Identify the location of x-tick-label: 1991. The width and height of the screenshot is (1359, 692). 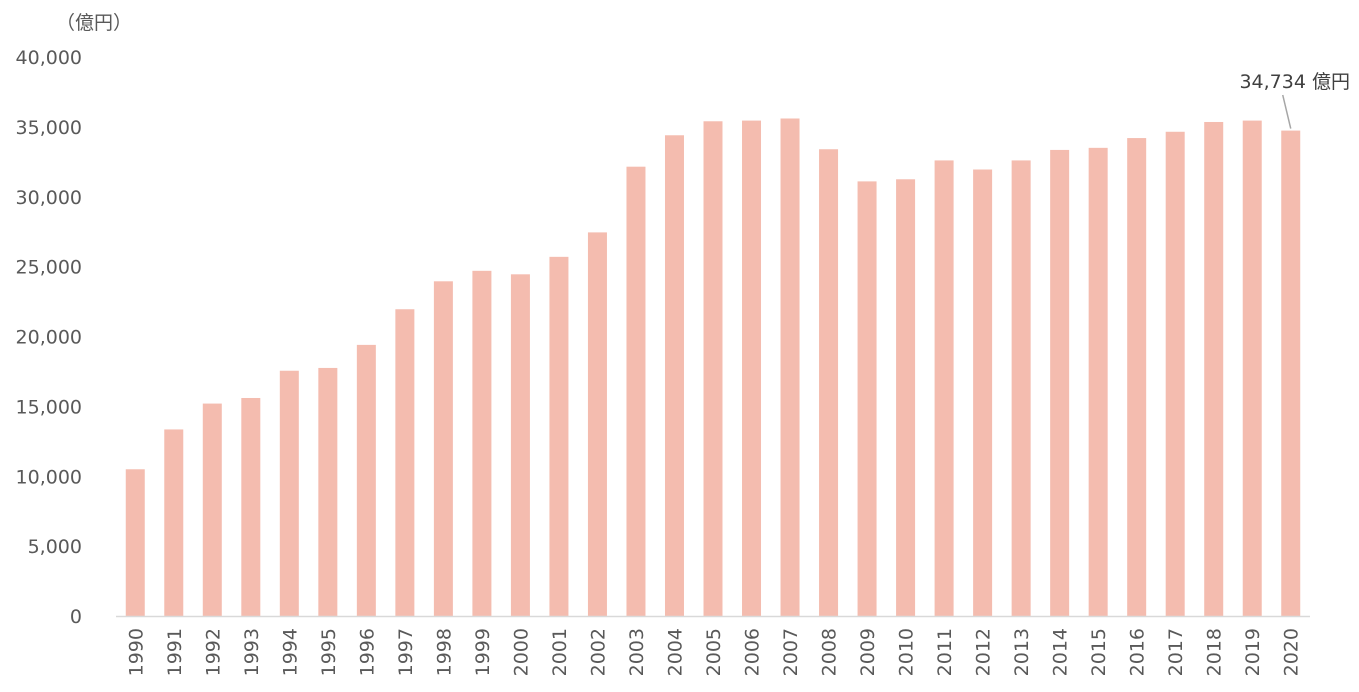
(175, 652).